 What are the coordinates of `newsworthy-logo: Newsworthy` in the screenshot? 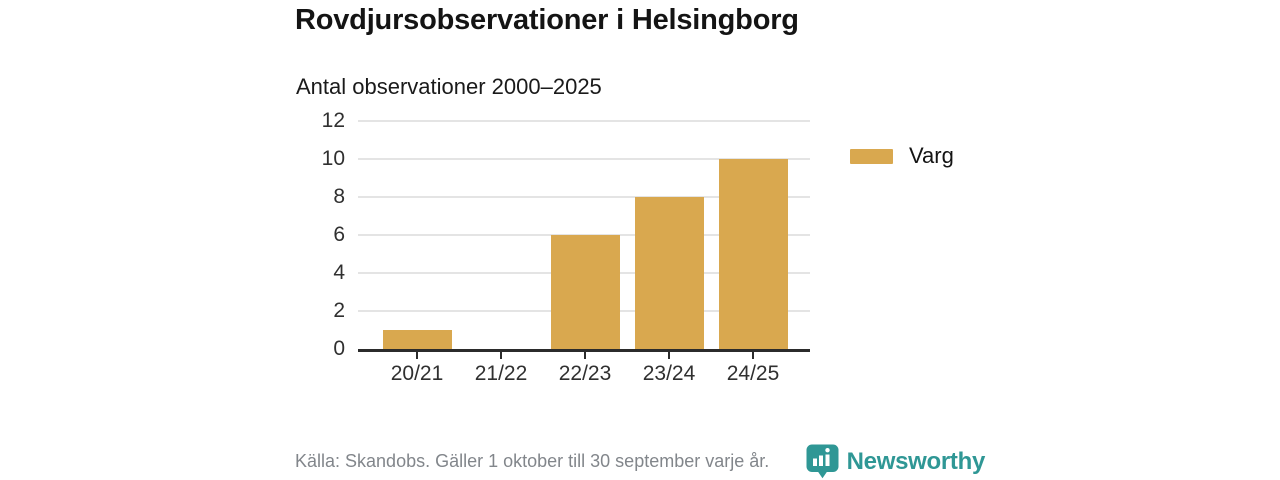 It's located at (895, 461).